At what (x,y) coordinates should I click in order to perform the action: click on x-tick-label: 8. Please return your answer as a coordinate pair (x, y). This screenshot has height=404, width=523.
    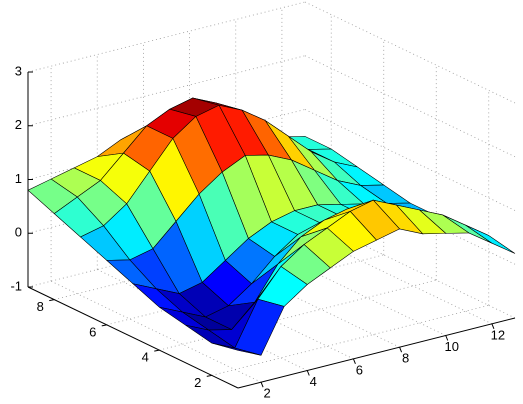
    Looking at the image, I should click on (405, 358).